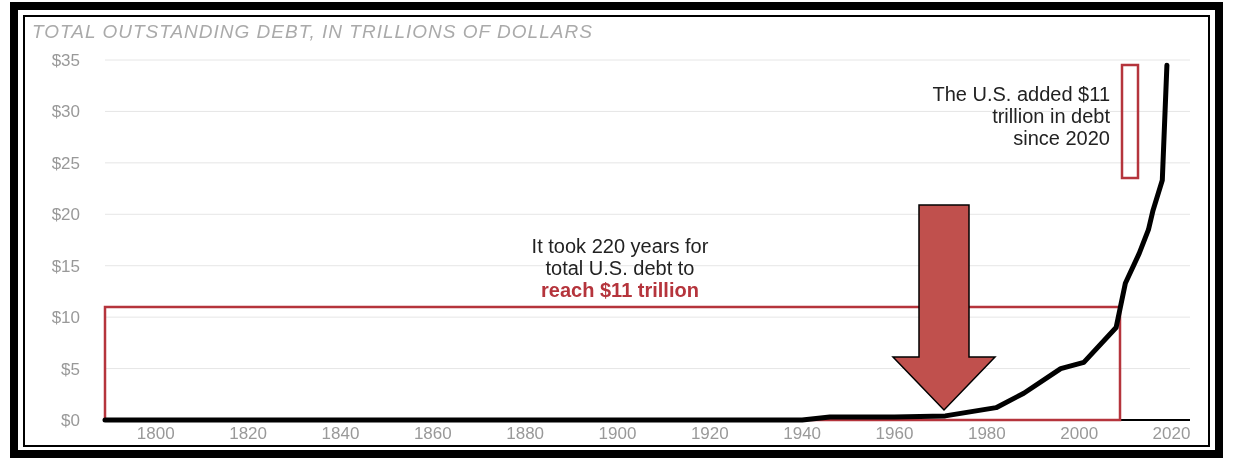  Describe the element at coordinates (70, 420) in the screenshot. I see `y-tick-label: $0` at that location.